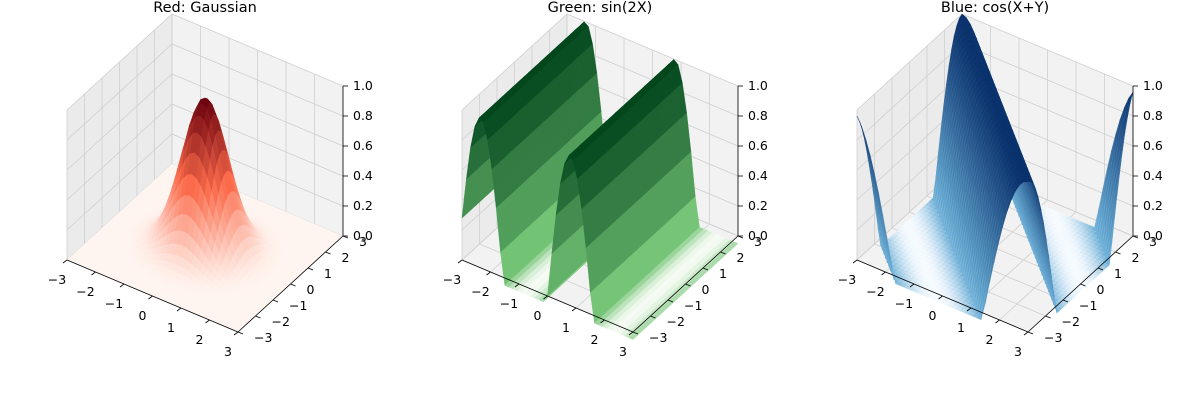 The image size is (1200, 400). I want to click on subplot-title: Green: sin(2X), so click(600, 8).